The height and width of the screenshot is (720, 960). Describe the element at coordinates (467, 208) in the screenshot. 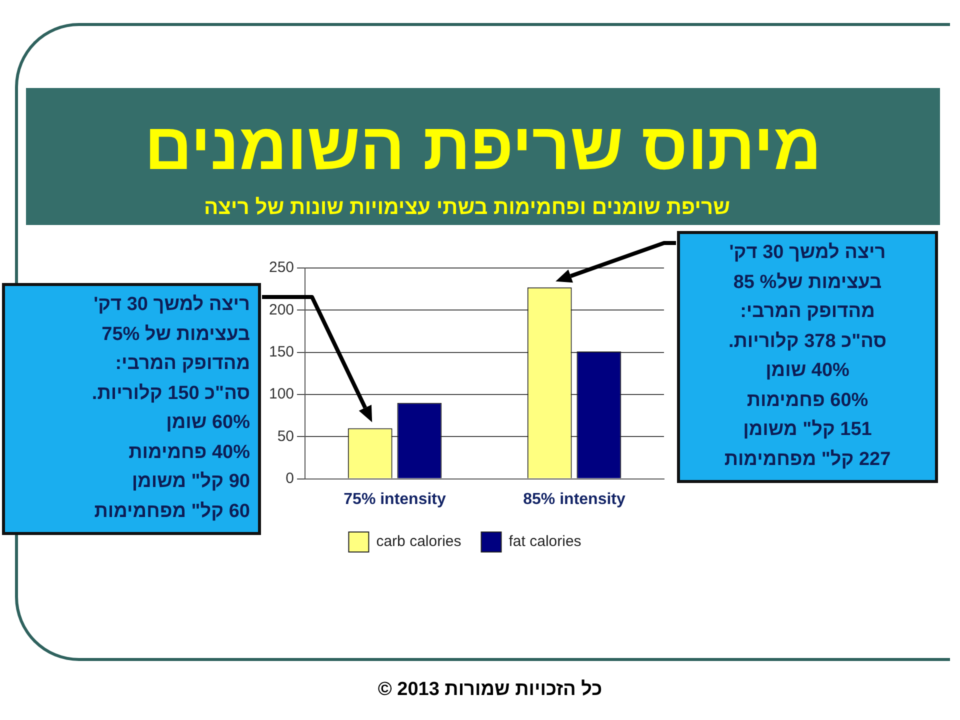

I see `chart-subtitle: שריפת שומנים ופחמימות בשתי עצימויות שונות של ריצה` at that location.